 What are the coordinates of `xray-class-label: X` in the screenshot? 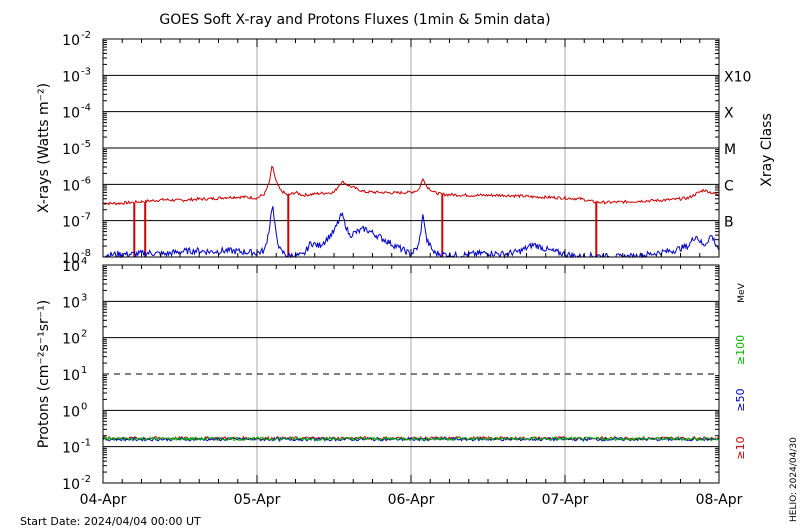 It's located at (729, 114).